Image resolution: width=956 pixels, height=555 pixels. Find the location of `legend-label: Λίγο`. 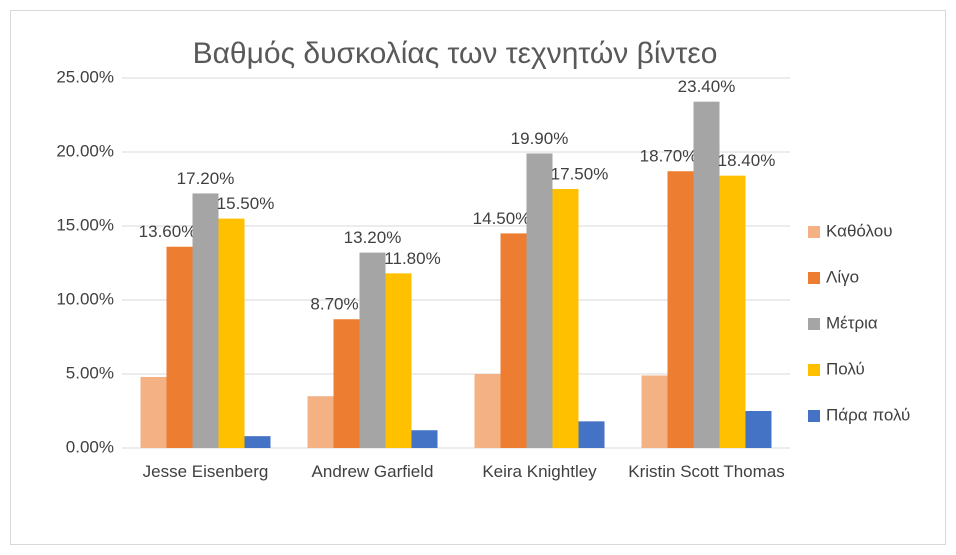

legend-label: Λίγο is located at coordinates (842, 276).